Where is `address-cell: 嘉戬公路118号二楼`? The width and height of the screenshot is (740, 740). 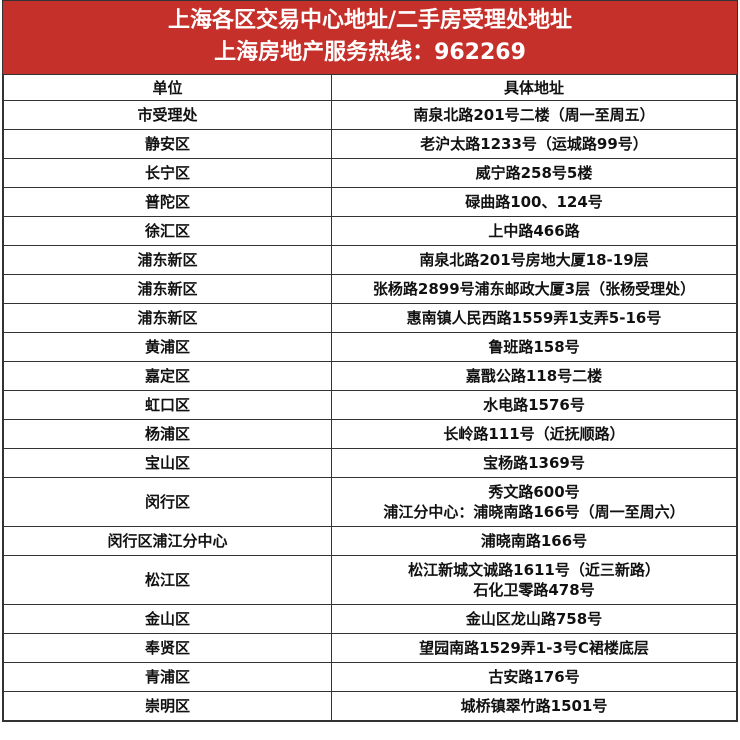
address-cell: 嘉戬公路118号二楼 is located at coordinates (534, 376).